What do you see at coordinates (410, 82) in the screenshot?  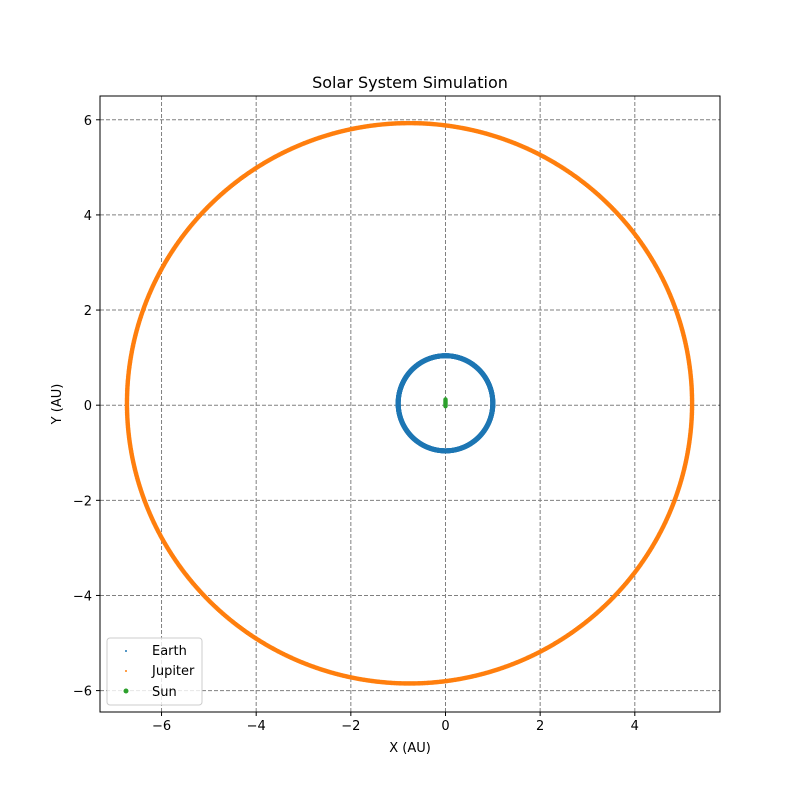 I see `chart-title: Solar System Simulation` at bounding box center [410, 82].